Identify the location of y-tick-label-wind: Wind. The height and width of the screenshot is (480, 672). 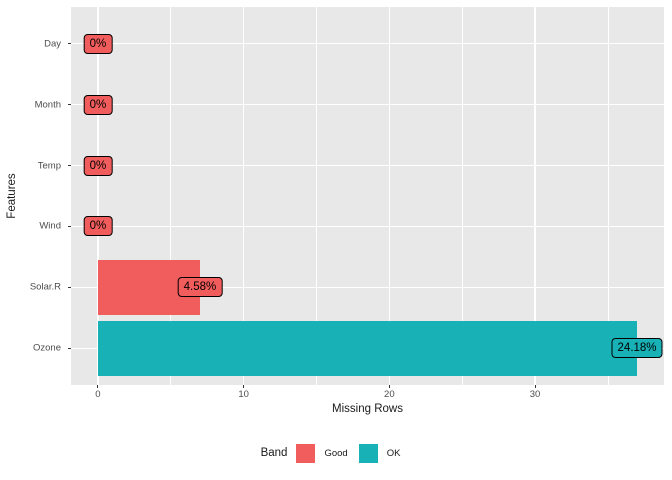
(50, 226).